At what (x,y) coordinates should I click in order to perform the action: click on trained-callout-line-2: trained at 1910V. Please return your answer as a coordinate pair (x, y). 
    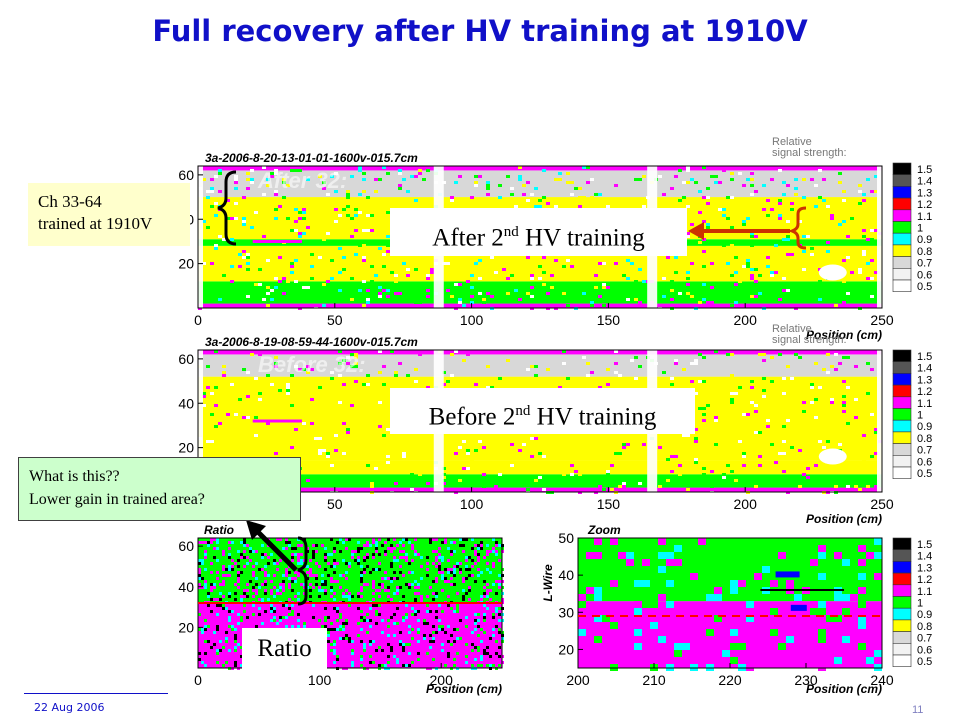
    Looking at the image, I should click on (95, 223).